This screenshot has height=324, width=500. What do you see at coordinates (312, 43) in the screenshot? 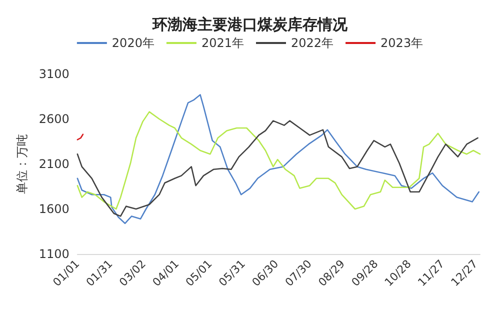
I see `legend-label: 2022年` at bounding box center [312, 43].